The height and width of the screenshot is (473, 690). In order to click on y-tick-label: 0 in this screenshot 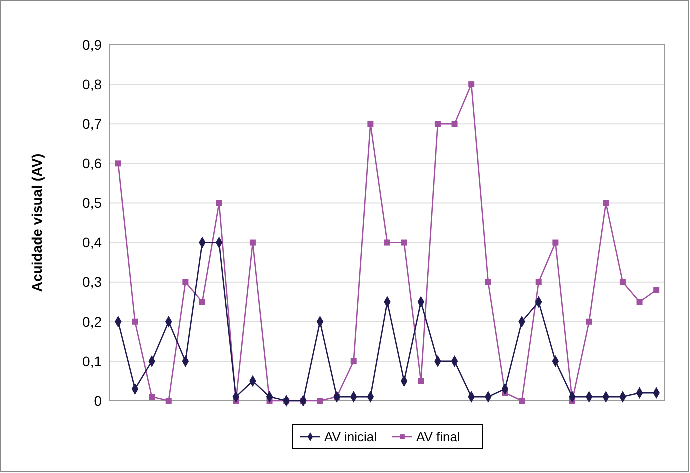, I will do `click(98, 400)`.